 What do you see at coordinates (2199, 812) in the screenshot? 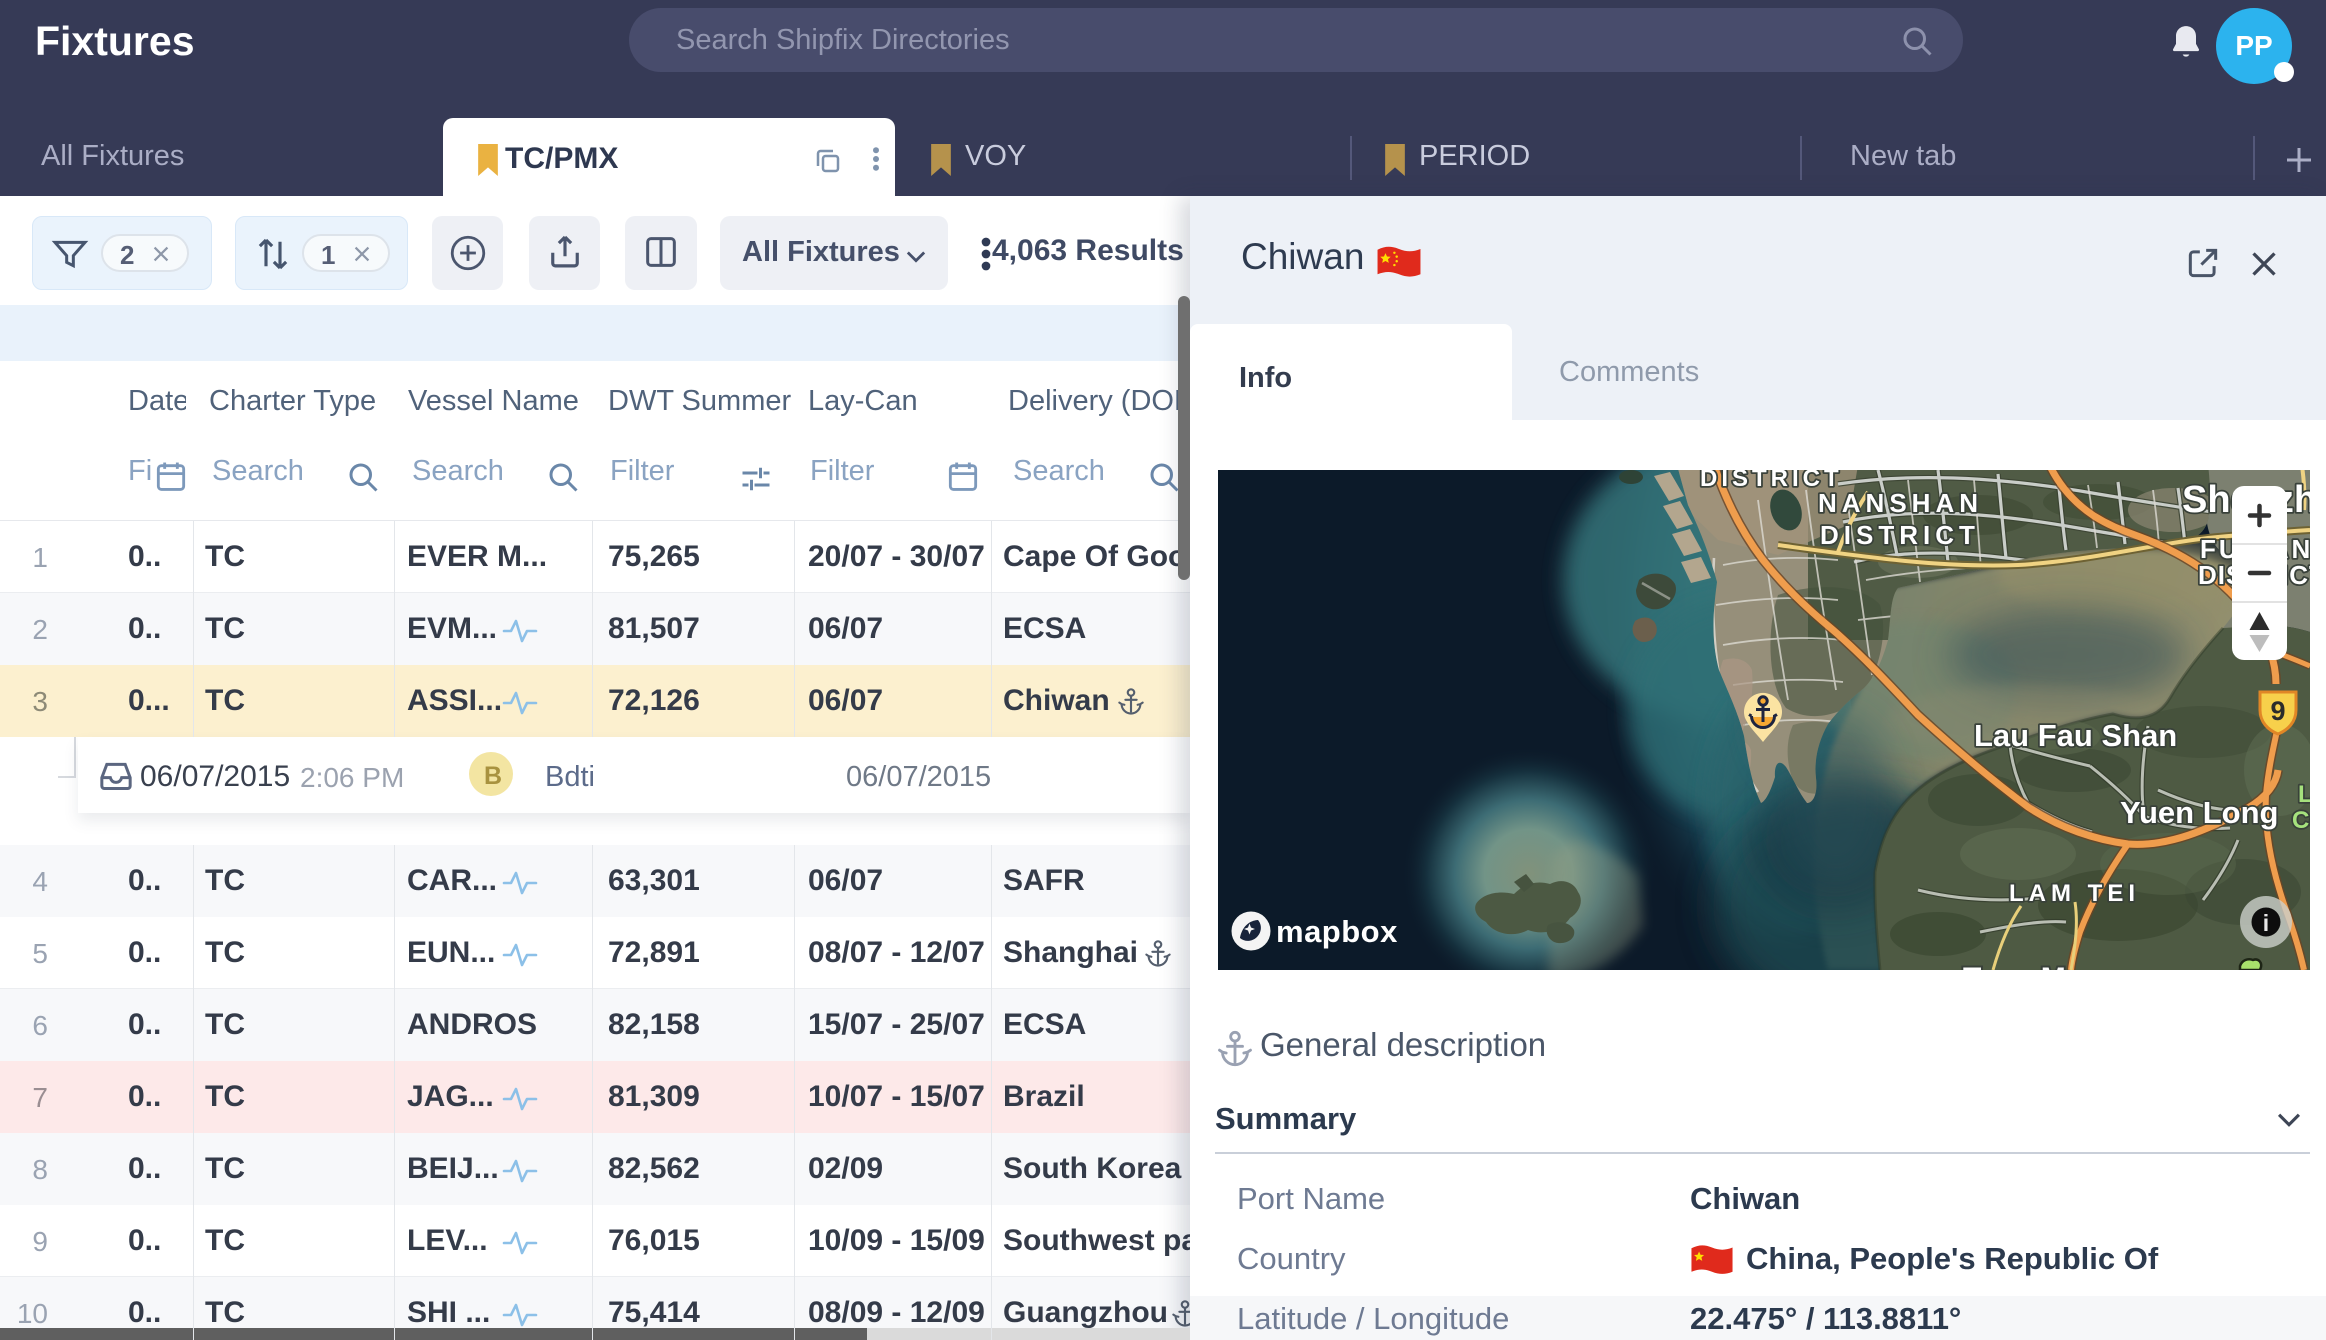
I see `svg-text: Yuen Long` at bounding box center [2199, 812].